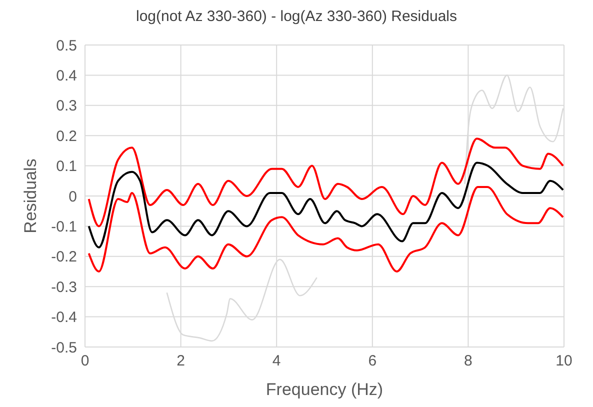 Image resolution: width=593 pixels, height=407 pixels. Describe the element at coordinates (64, 347) in the screenshot. I see `y-tick-label: -0.5` at that location.